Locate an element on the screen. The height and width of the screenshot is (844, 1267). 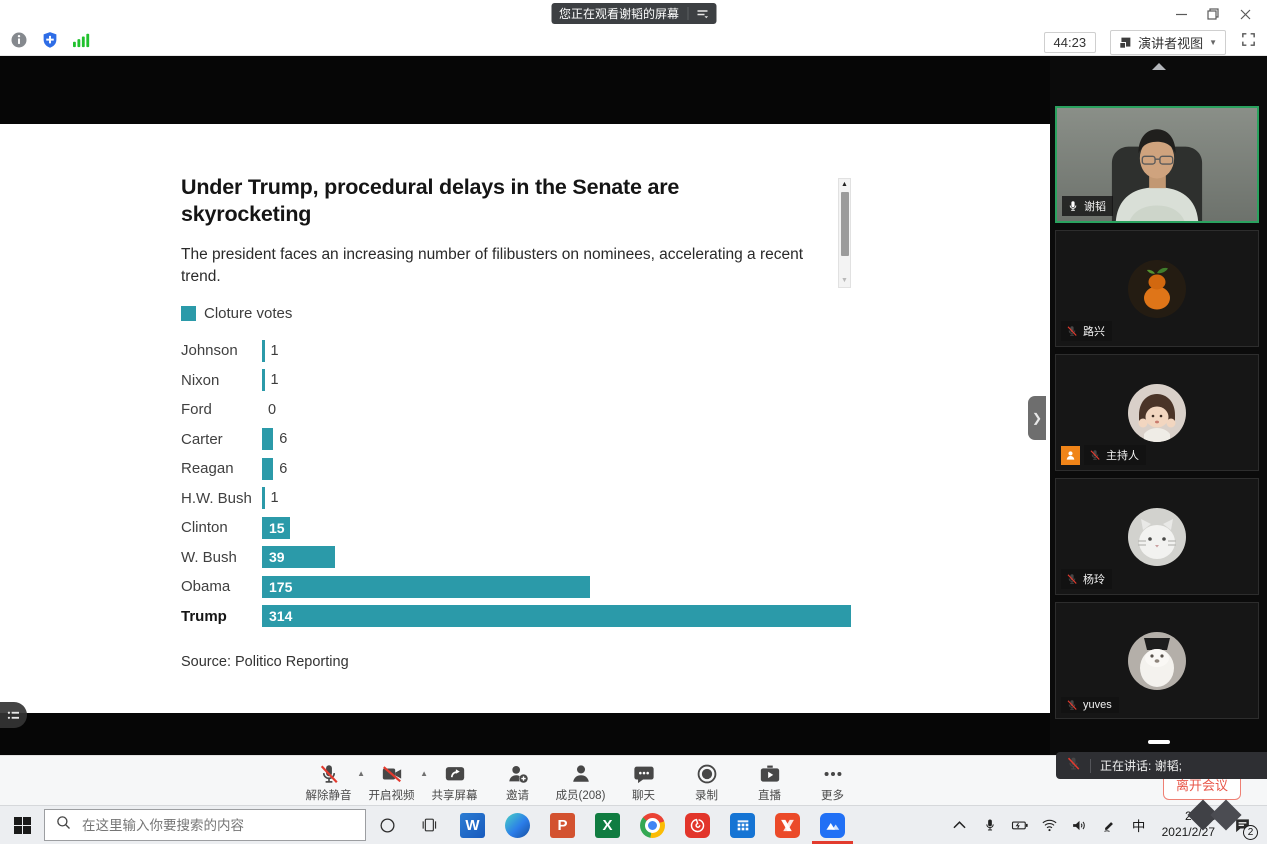
start-video-button: 开启视频 ▲ is located at coordinates (396, 782).